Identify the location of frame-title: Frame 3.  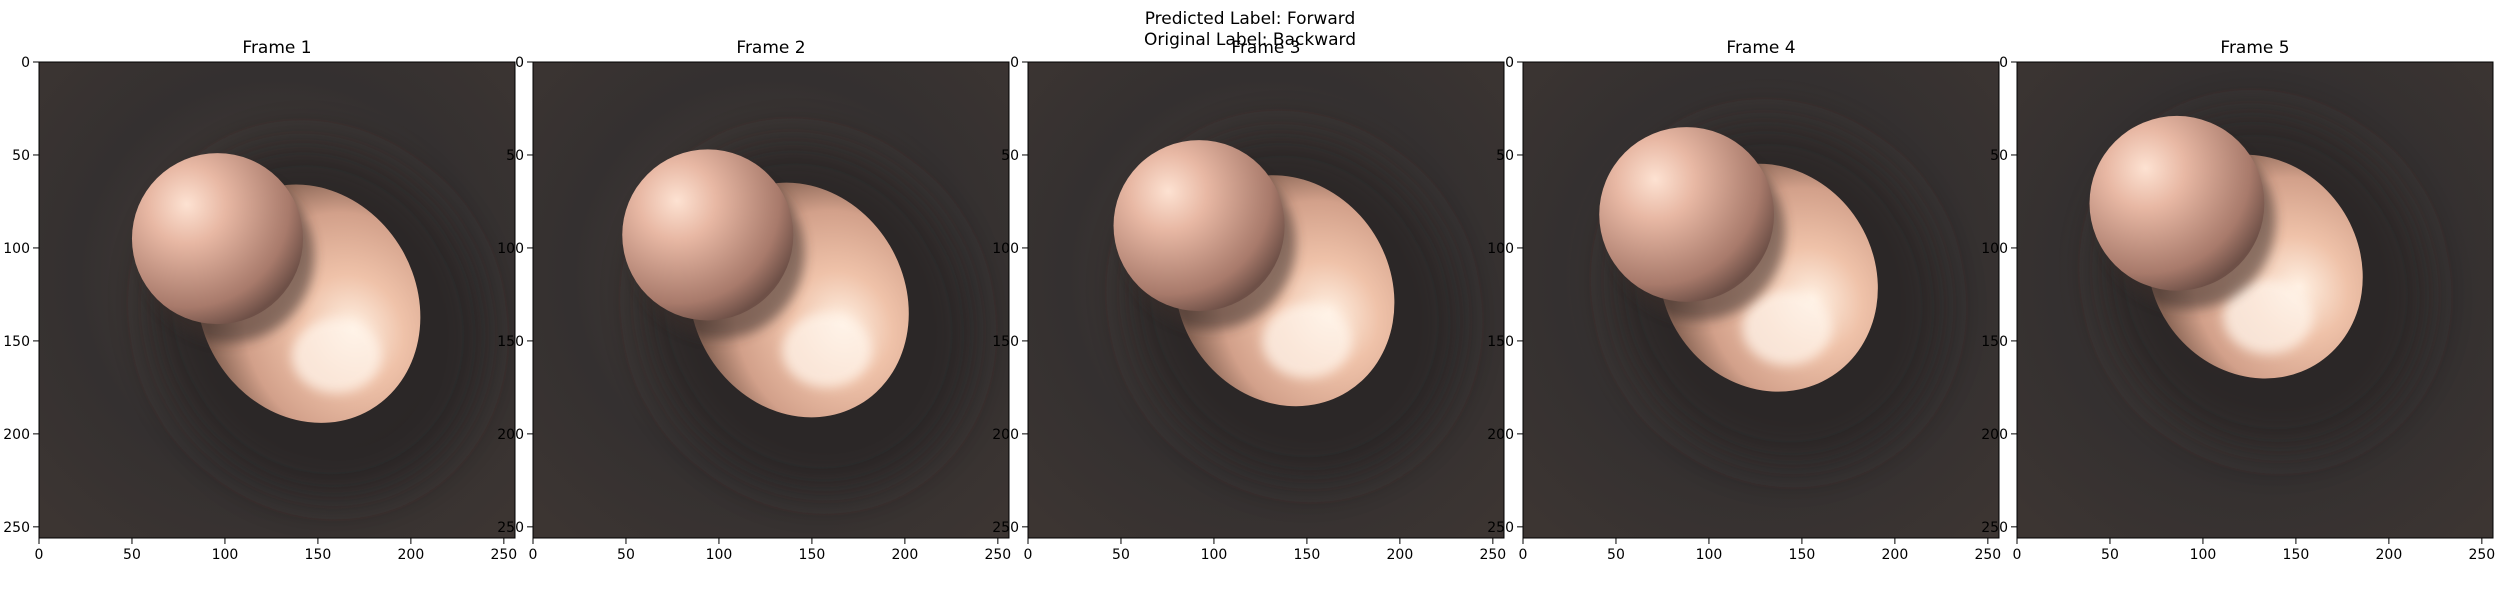
(1266, 48).